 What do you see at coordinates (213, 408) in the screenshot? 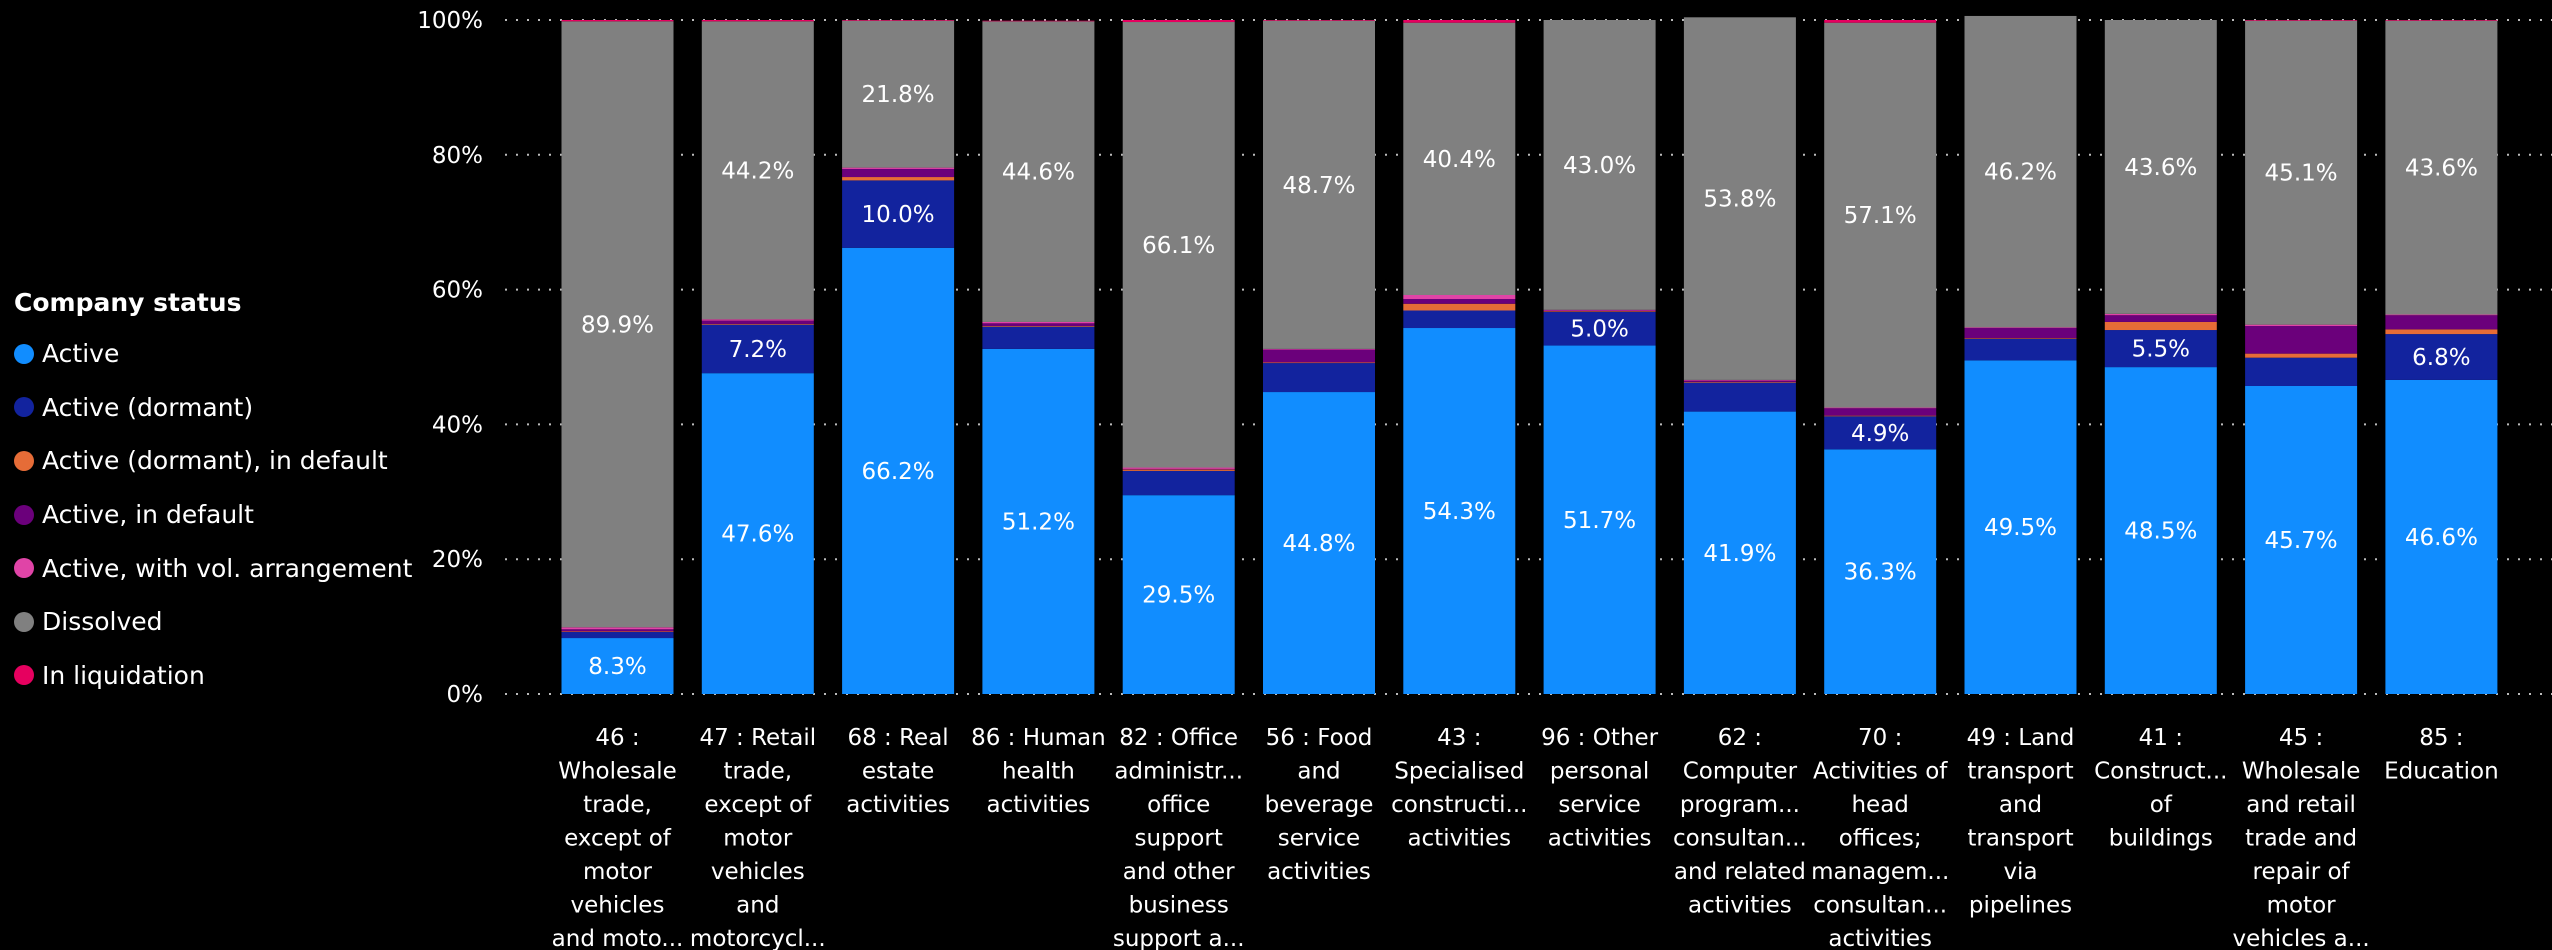
I see `legend-item-active-dormant: Active (dormant)` at bounding box center [213, 408].